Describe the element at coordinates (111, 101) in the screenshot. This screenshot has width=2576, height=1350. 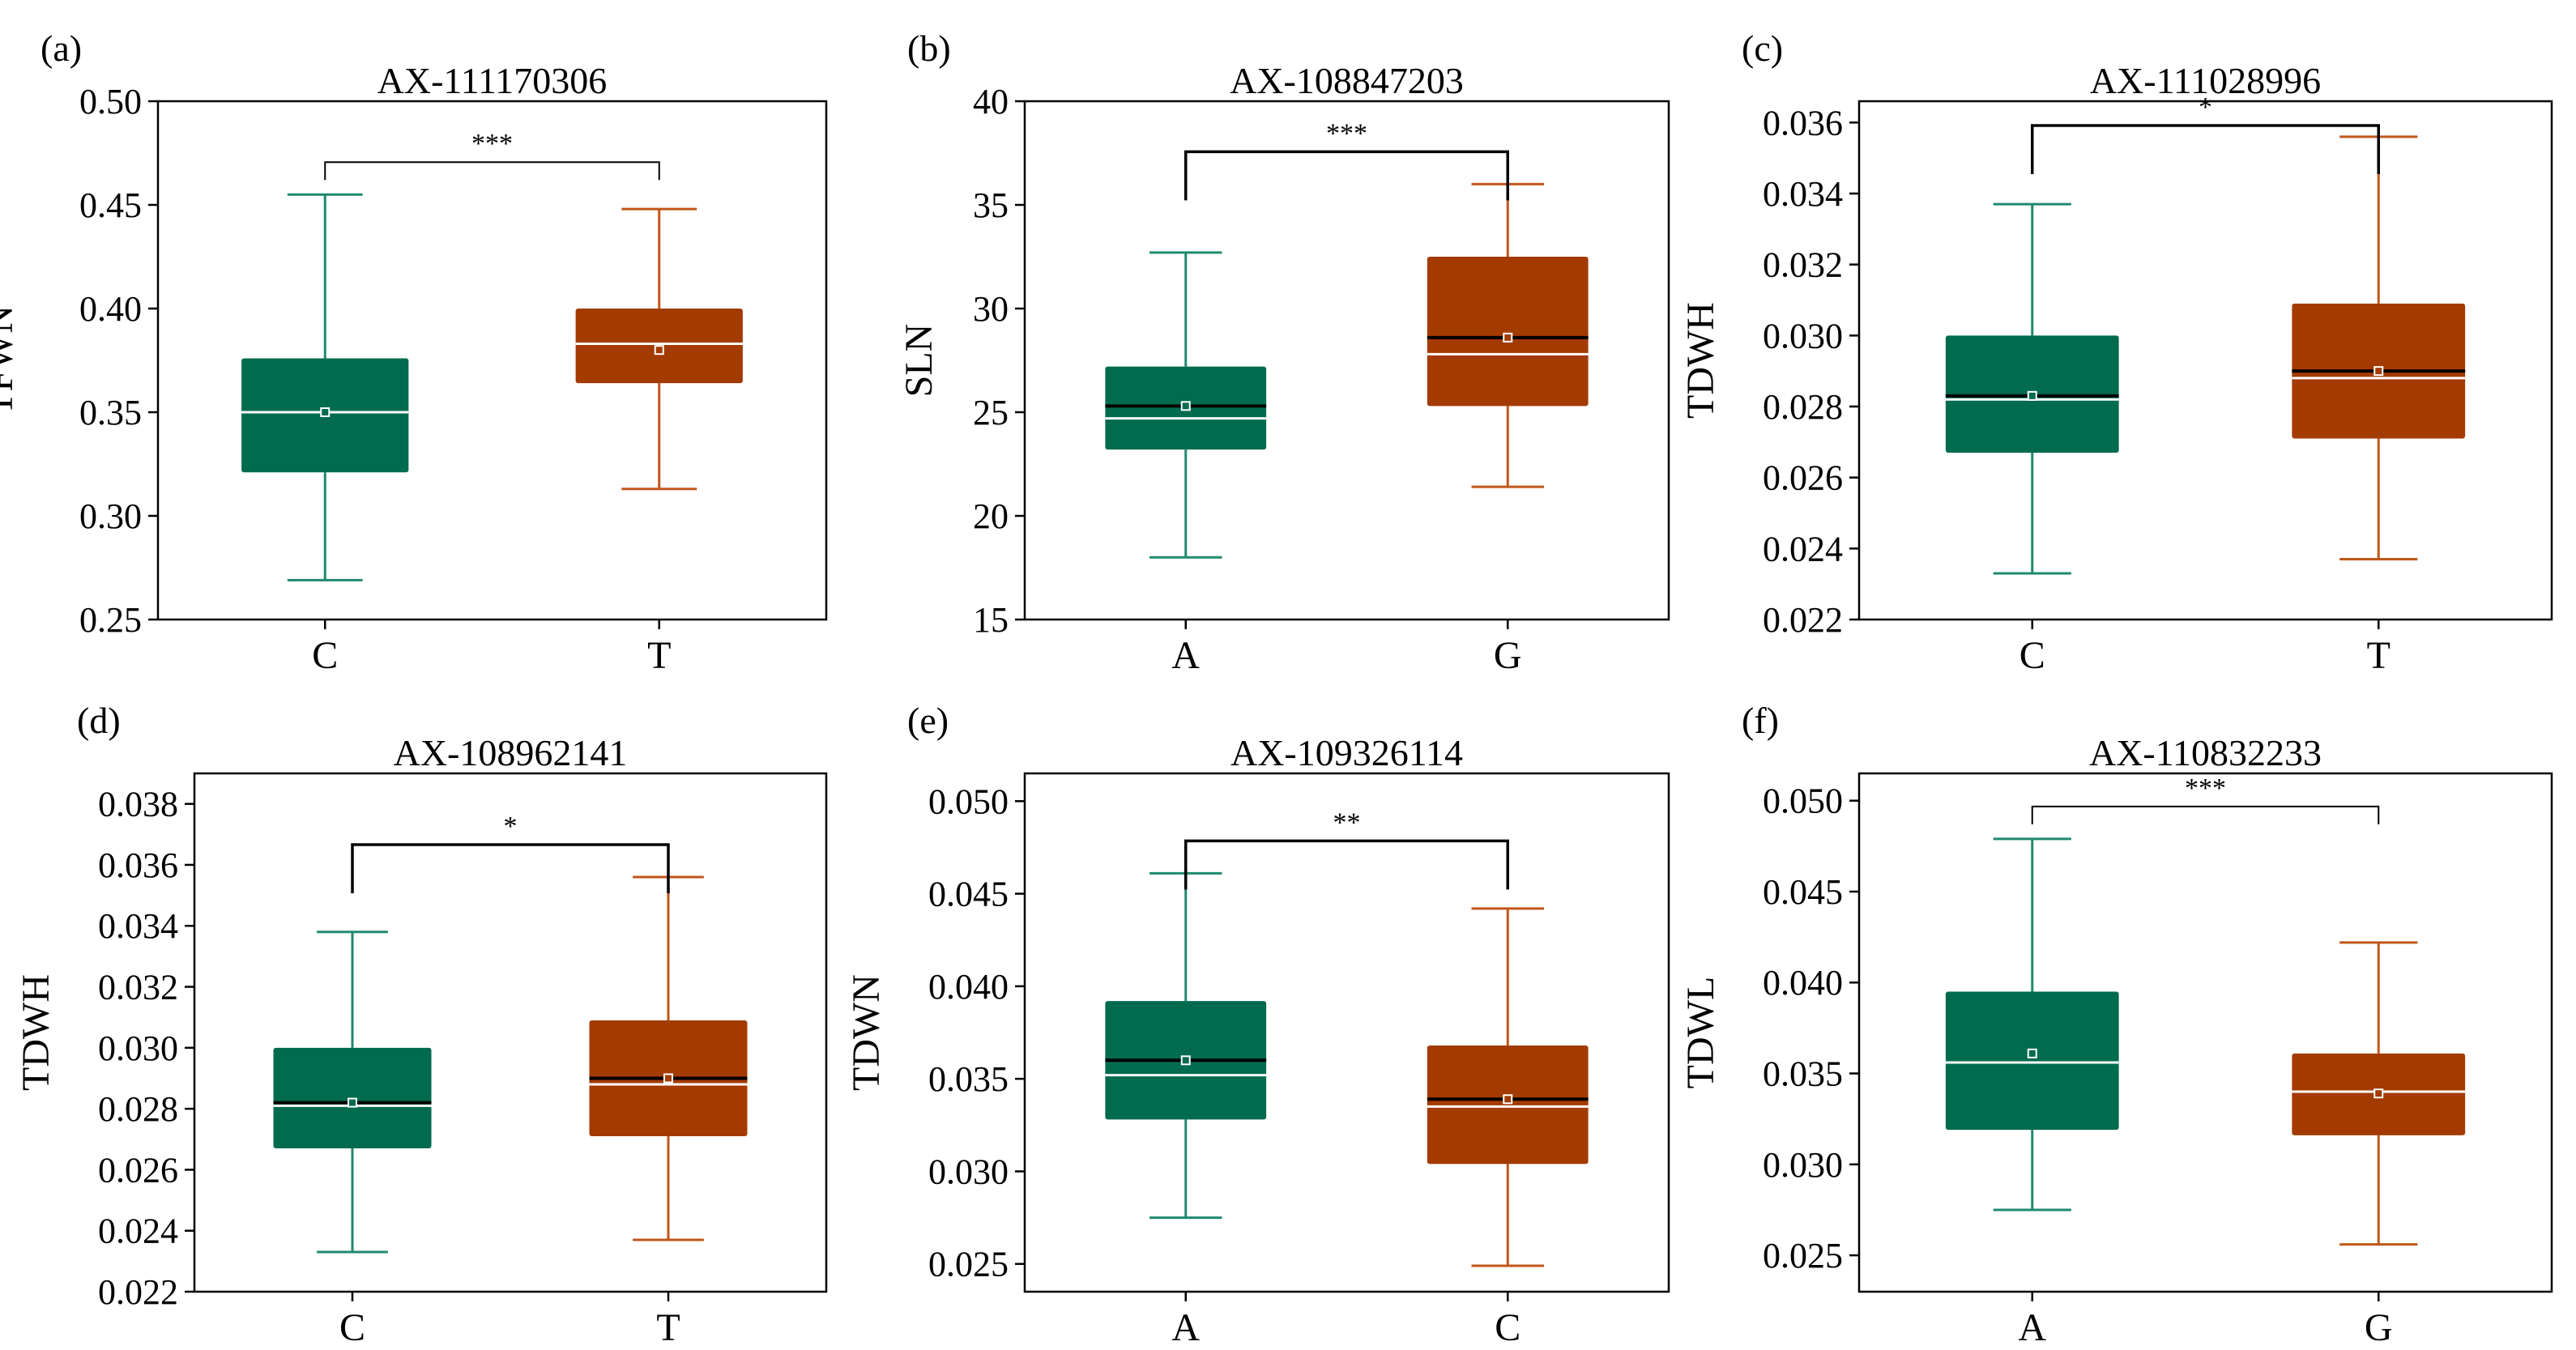
I see `y-tick-label: 0.50` at that location.